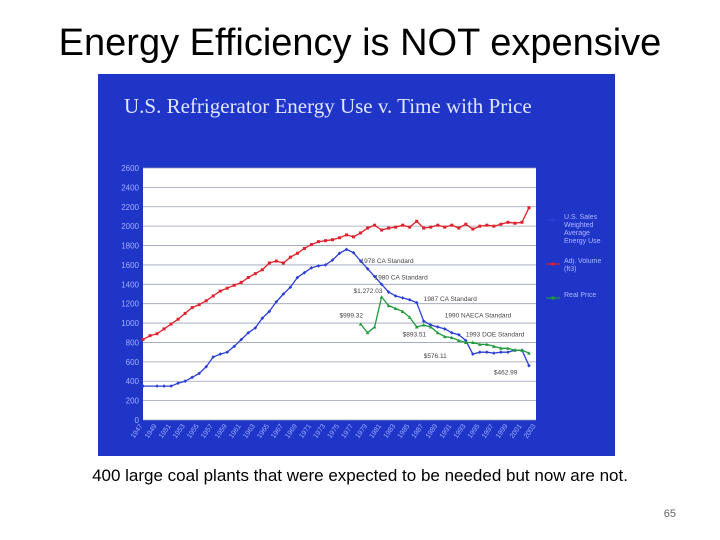 This screenshot has width=720, height=540. Describe the element at coordinates (502, 431) in the screenshot. I see `x-tick-label: 1999` at that location.